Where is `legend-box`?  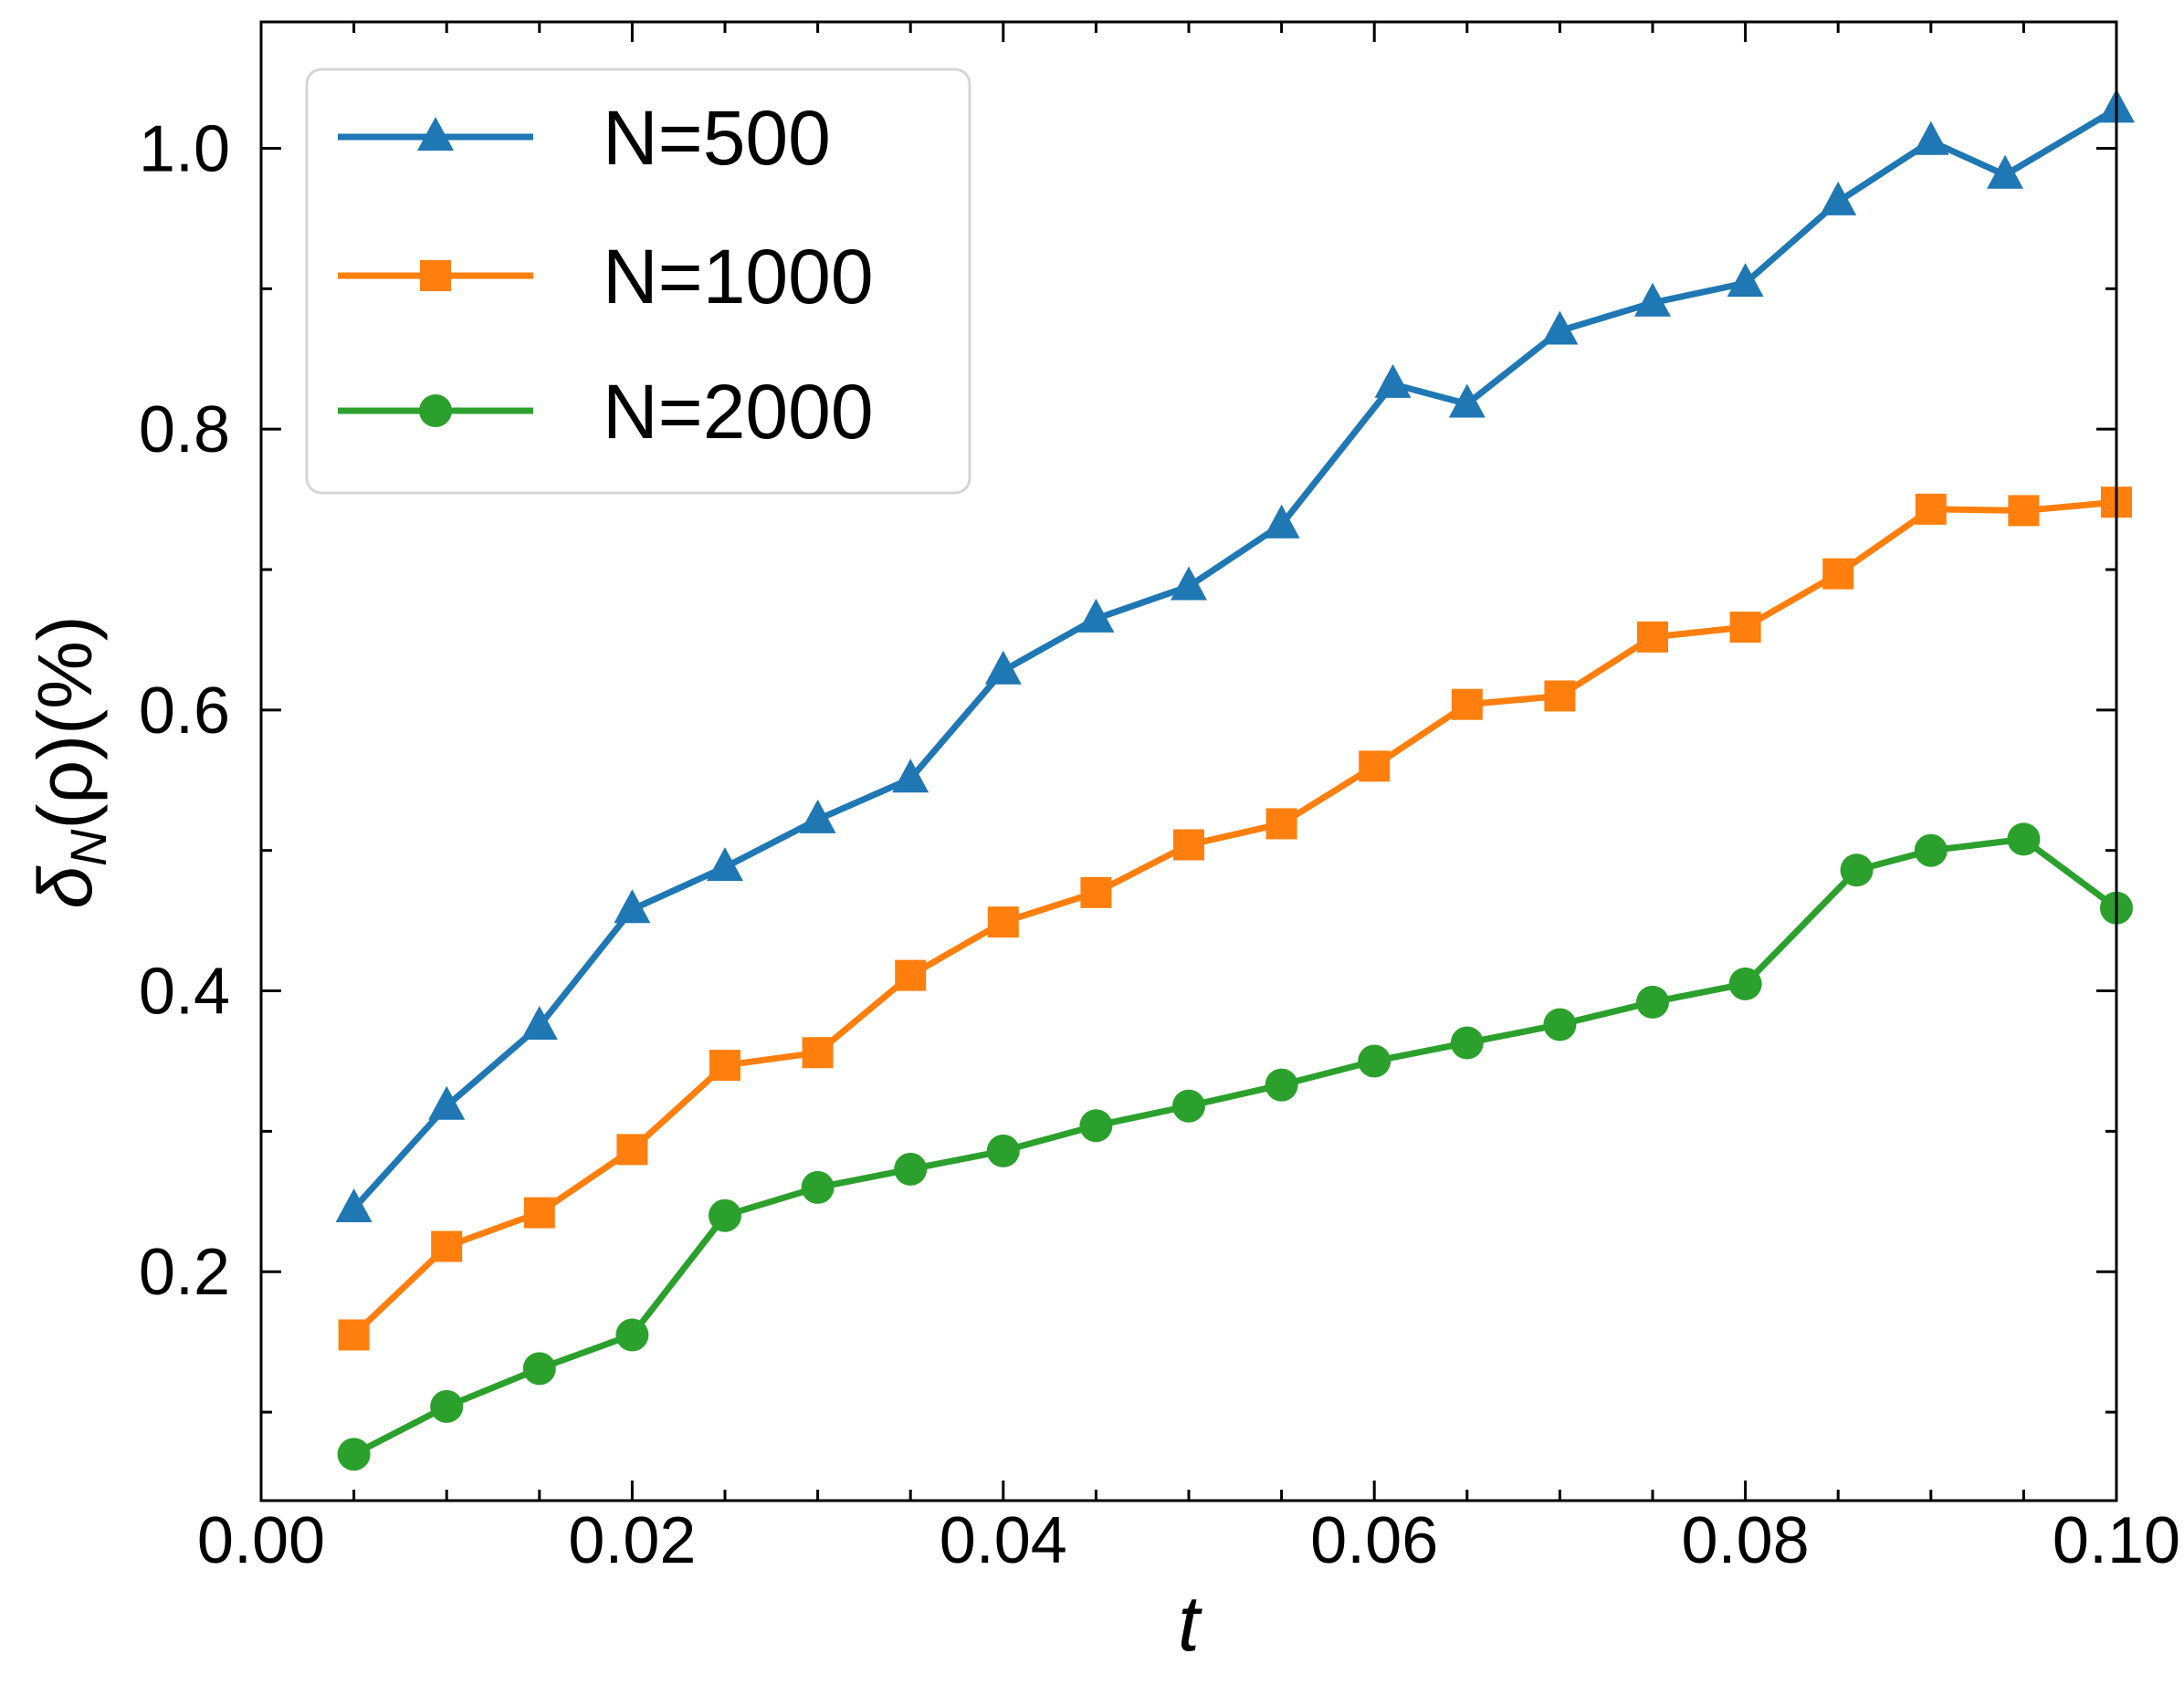
legend-box is located at coordinates (638, 281).